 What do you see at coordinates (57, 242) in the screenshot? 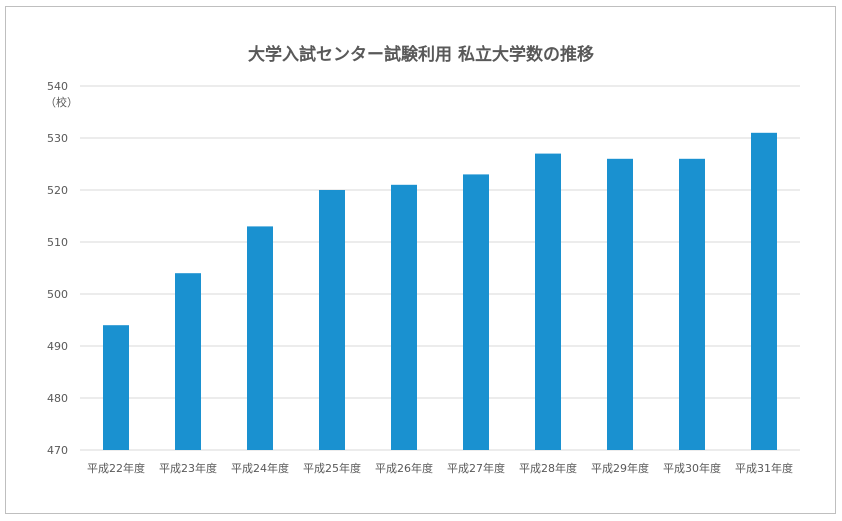
I see `y-tick-label: 510` at bounding box center [57, 242].